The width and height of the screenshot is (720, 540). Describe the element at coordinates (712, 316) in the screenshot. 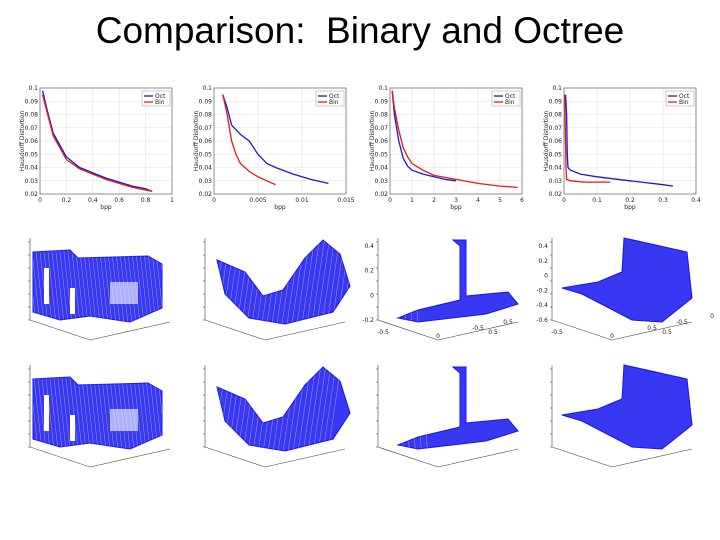

I see `surface-z-tick: 0` at that location.